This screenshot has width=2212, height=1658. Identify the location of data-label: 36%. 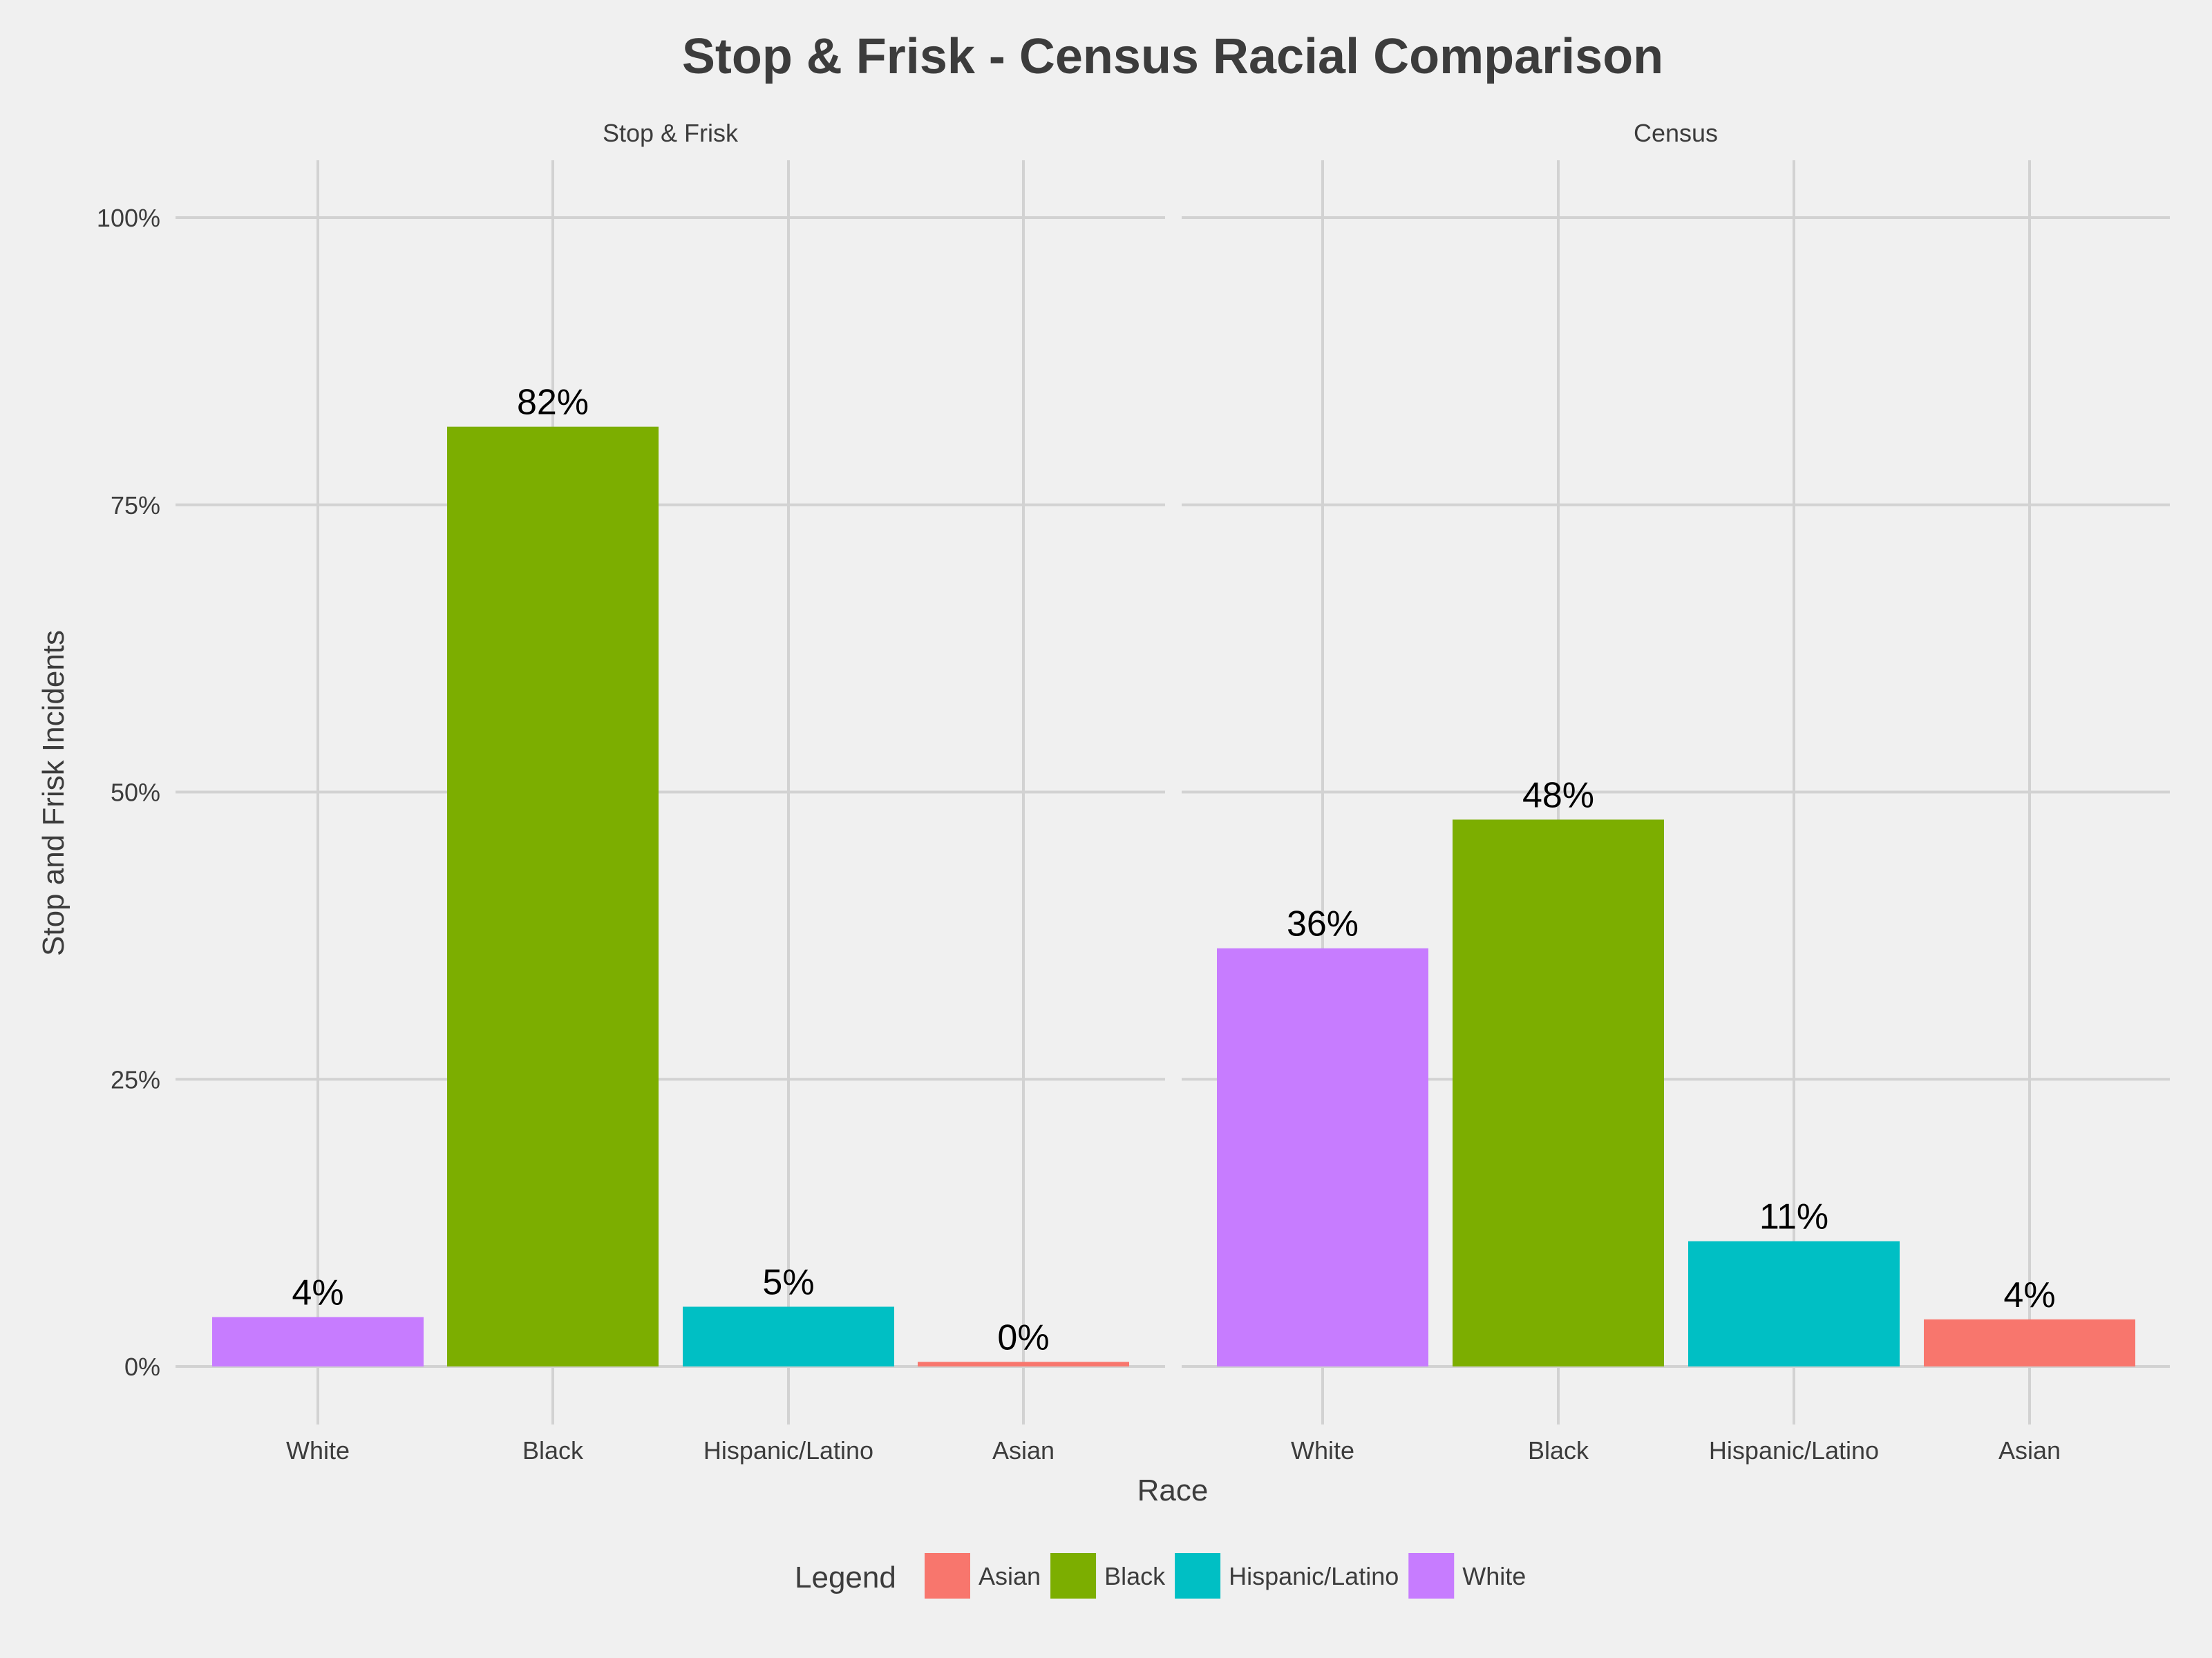
(1323, 924).